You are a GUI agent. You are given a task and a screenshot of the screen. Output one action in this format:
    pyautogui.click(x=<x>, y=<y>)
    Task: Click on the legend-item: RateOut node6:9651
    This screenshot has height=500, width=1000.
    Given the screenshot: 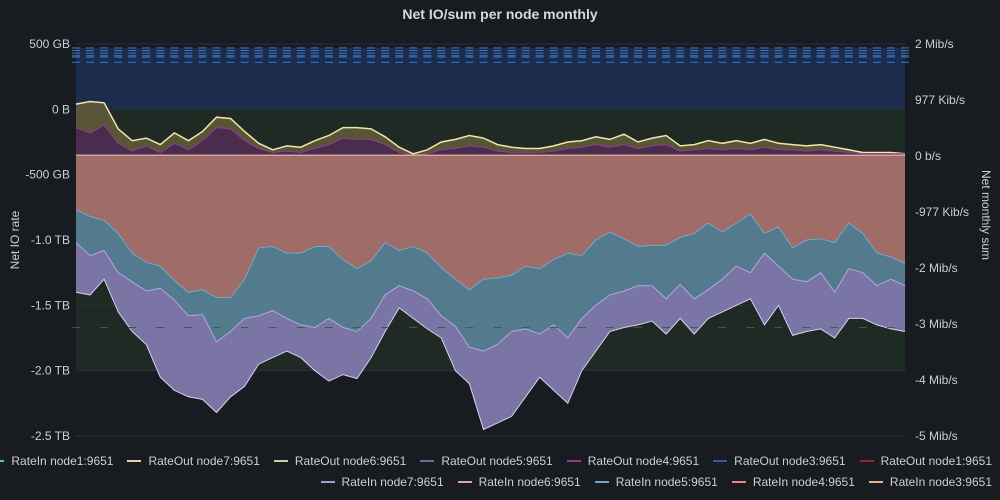 What is the action you would take?
    pyautogui.click(x=340, y=460)
    